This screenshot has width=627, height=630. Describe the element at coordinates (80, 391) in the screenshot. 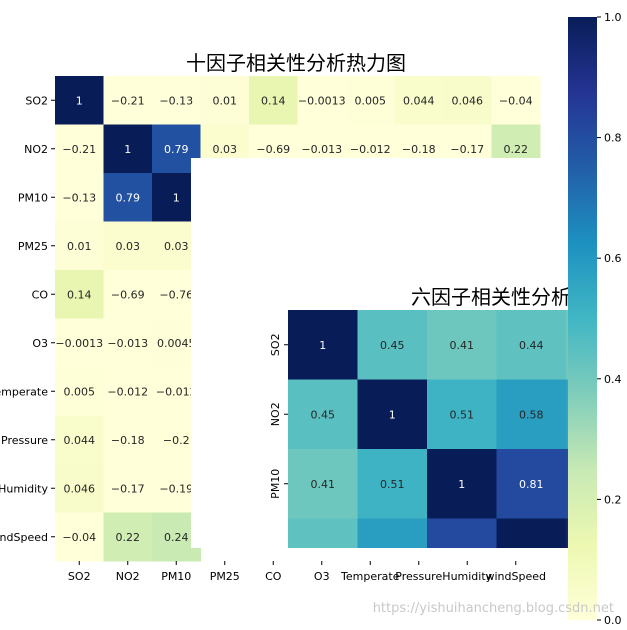

I see `main-cell-label: 0.005` at that location.